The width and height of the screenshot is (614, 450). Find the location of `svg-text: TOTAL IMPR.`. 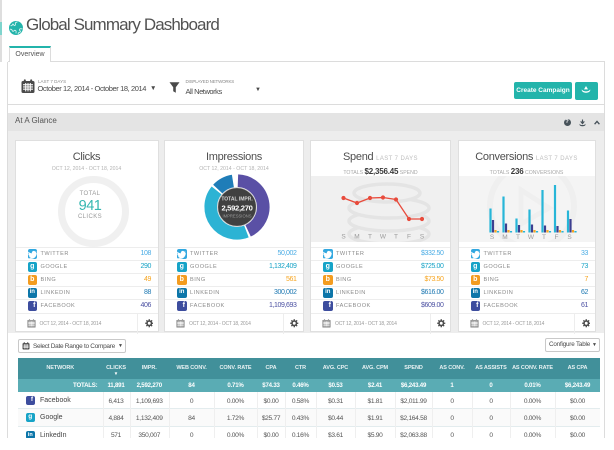

svg-text: TOTAL IMPR. is located at coordinates (237, 200).